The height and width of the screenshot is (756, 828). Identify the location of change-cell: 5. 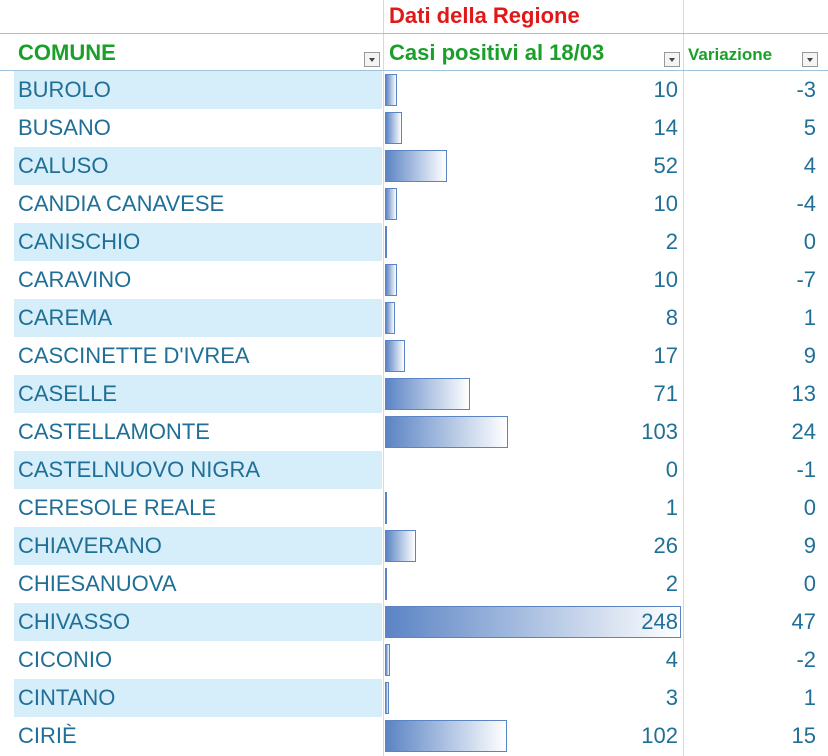
(809, 127).